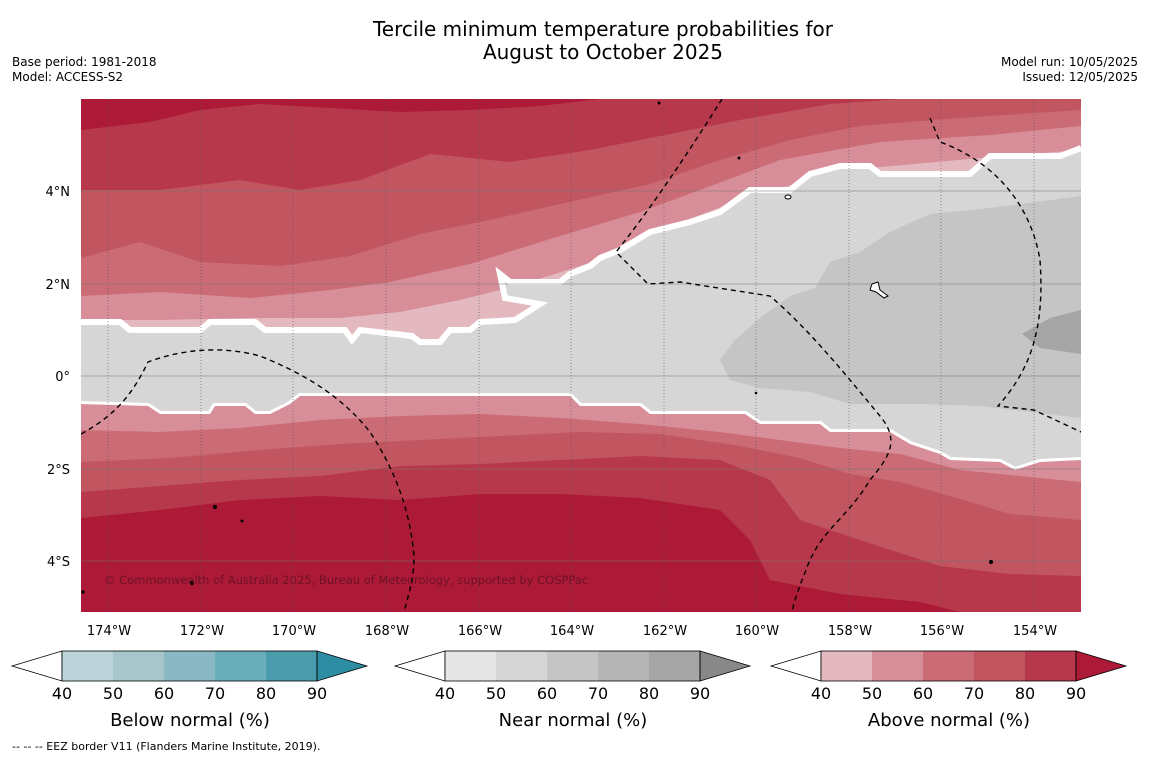 Image resolution: width=1150 pixels, height=758 pixels. I want to click on legend-above-high-arrow, so click(1101, 666).